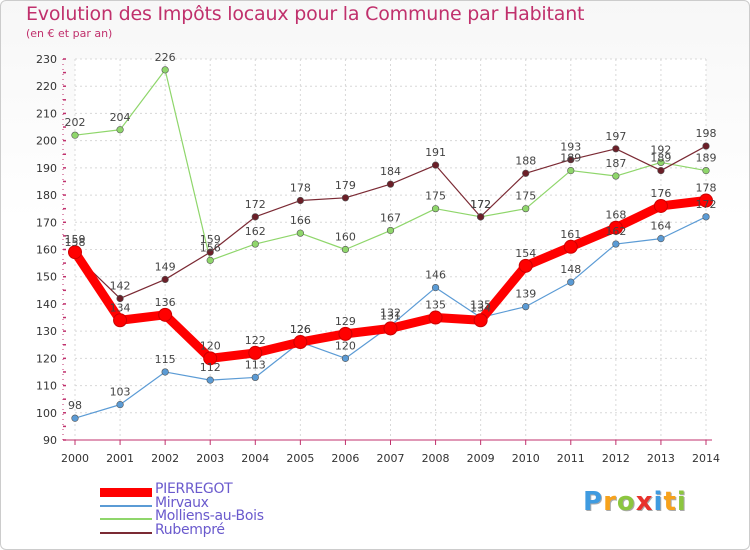  I want to click on data-label: 188, so click(525, 160).